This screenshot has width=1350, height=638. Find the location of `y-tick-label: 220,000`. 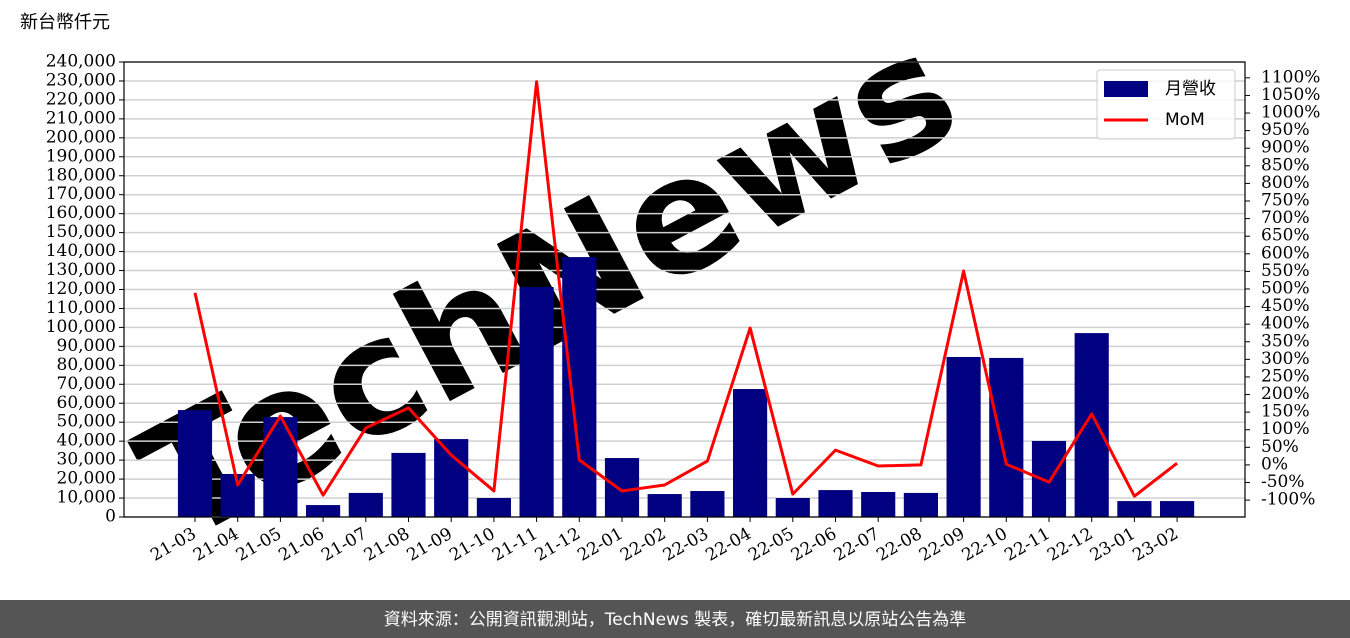

y-tick-label: 220,000 is located at coordinates (81, 99).